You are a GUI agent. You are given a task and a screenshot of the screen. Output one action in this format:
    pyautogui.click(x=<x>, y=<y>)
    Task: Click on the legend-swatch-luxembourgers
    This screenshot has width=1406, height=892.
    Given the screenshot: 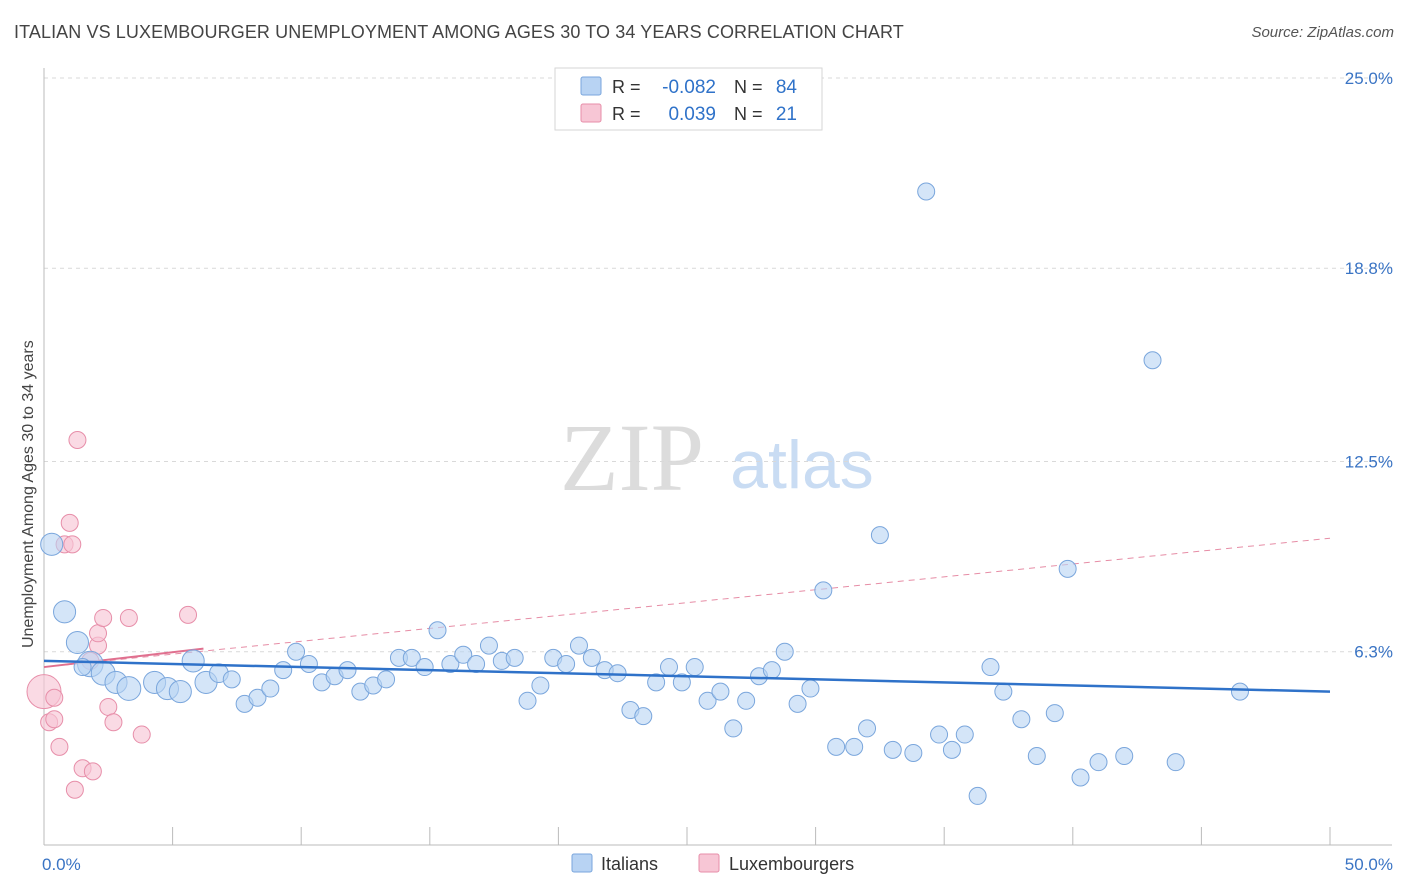 What is the action you would take?
    pyautogui.click(x=591, y=113)
    